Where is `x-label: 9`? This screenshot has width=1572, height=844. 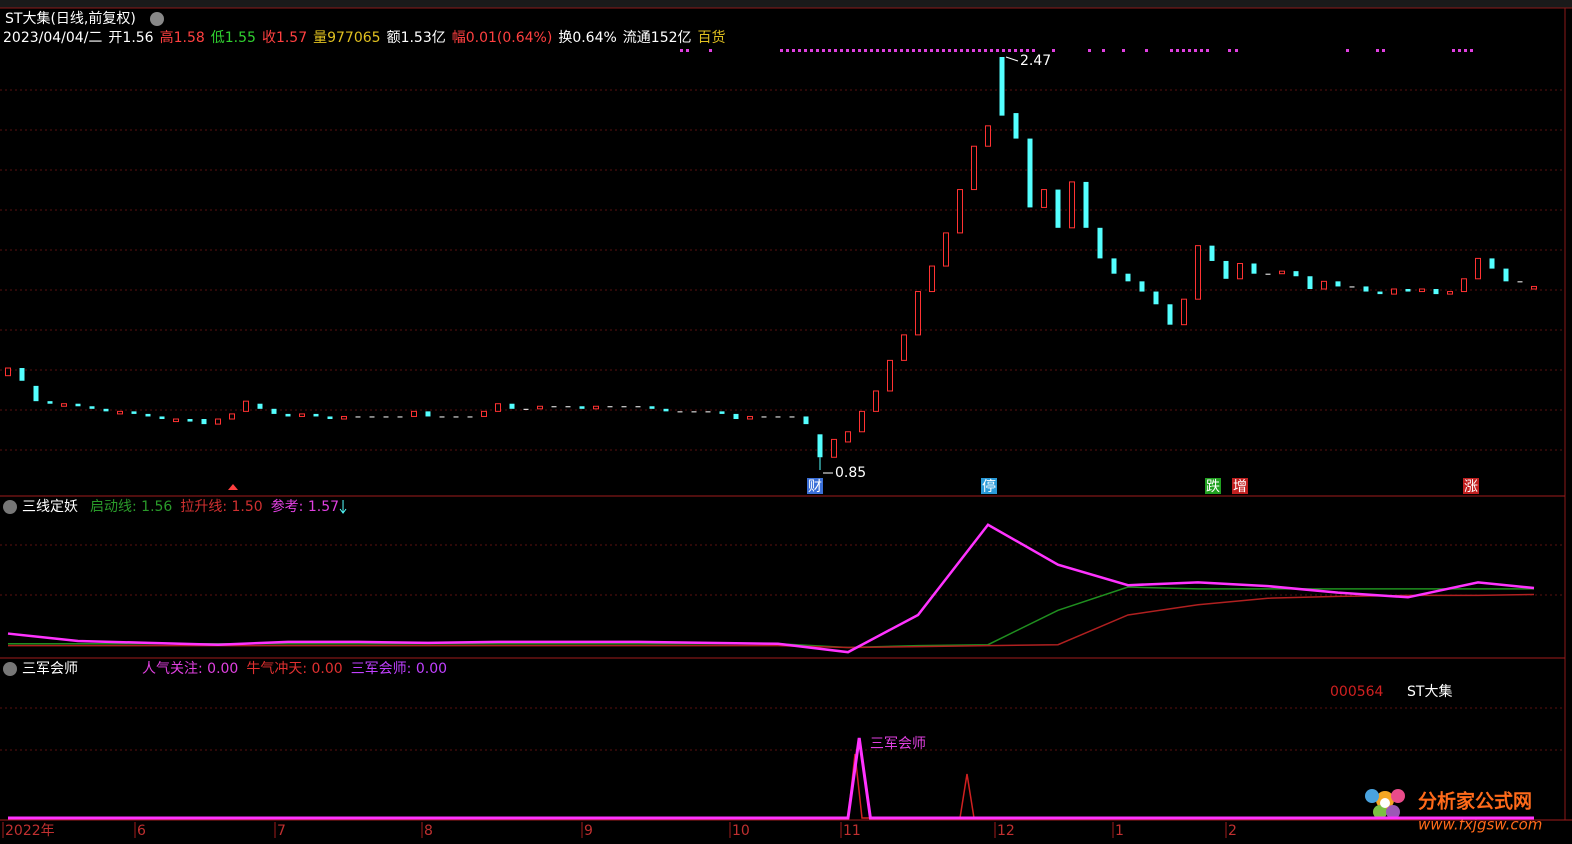
x-label: 9 is located at coordinates (588, 831).